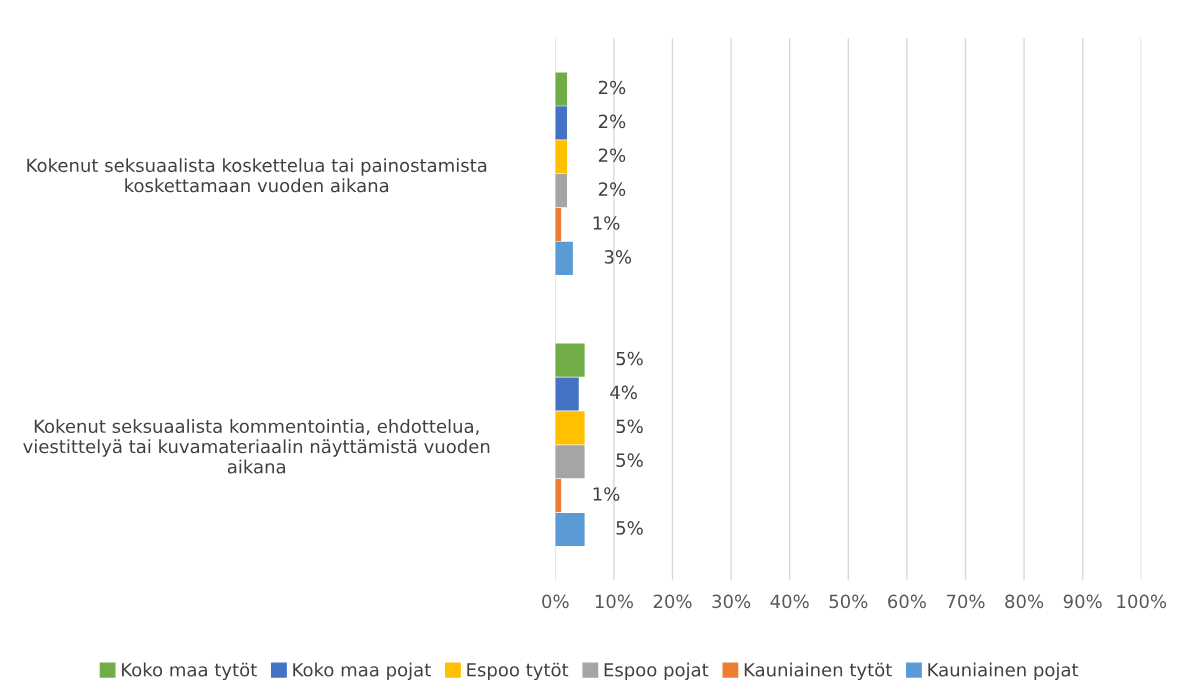 The height and width of the screenshot is (695, 1179). What do you see at coordinates (518, 671) in the screenshot?
I see `legend-label: Espoo tytöt` at bounding box center [518, 671].